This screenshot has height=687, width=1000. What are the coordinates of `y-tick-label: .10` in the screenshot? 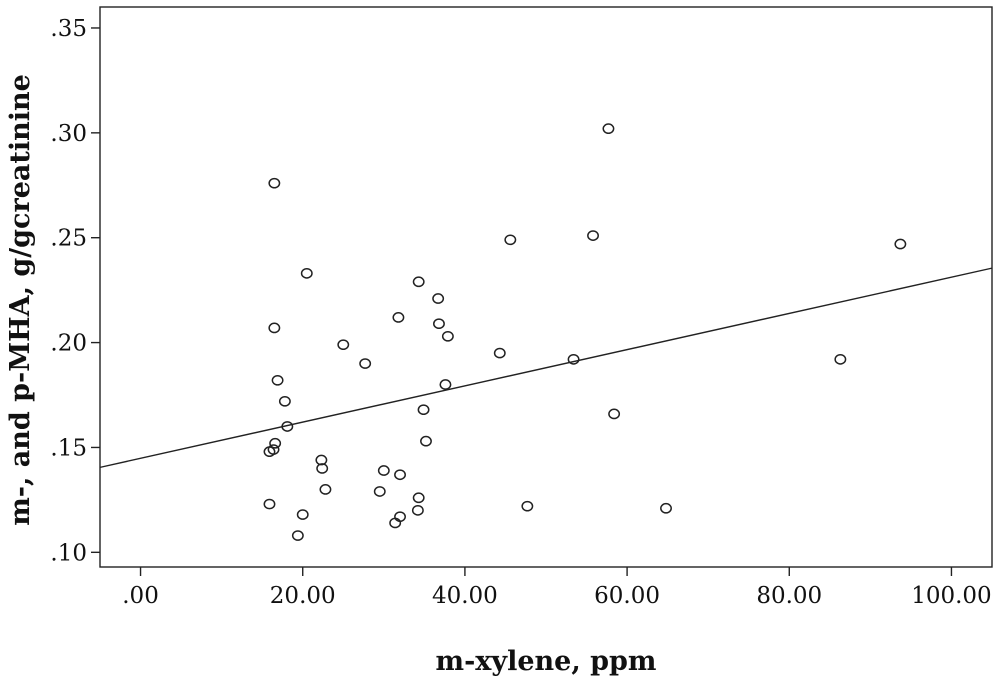 It's located at (68, 553).